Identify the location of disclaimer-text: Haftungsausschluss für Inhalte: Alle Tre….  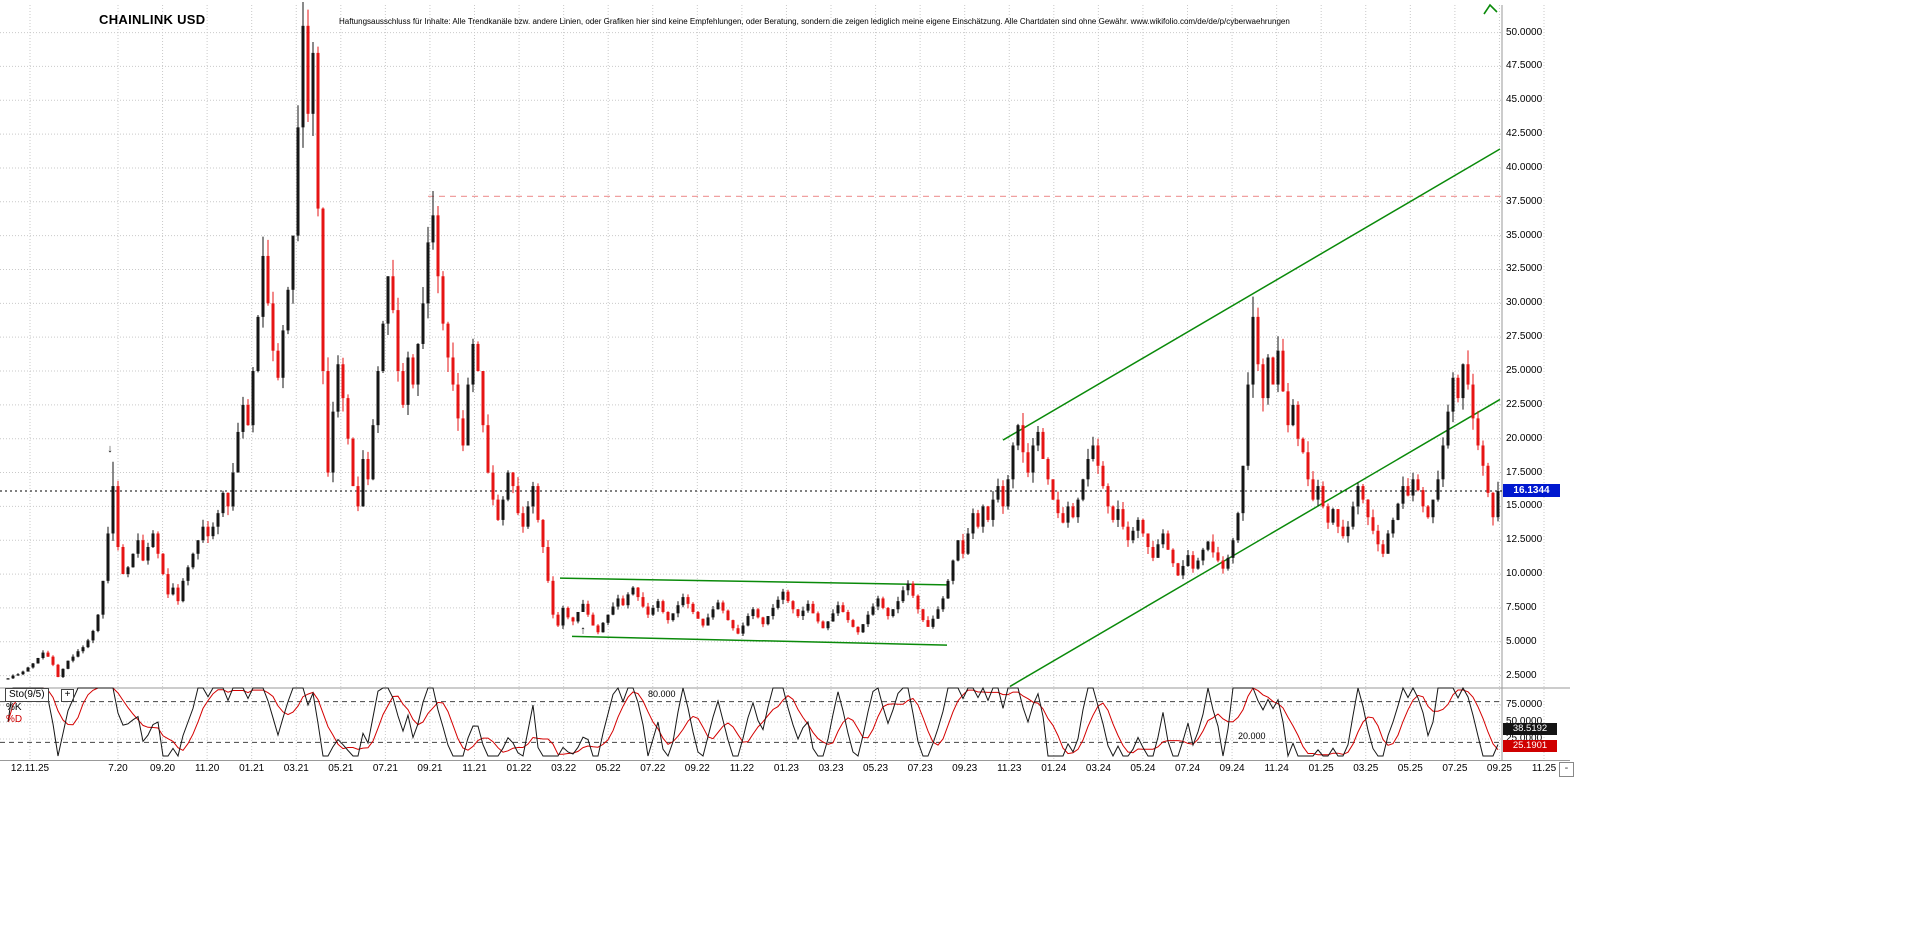
(814, 21).